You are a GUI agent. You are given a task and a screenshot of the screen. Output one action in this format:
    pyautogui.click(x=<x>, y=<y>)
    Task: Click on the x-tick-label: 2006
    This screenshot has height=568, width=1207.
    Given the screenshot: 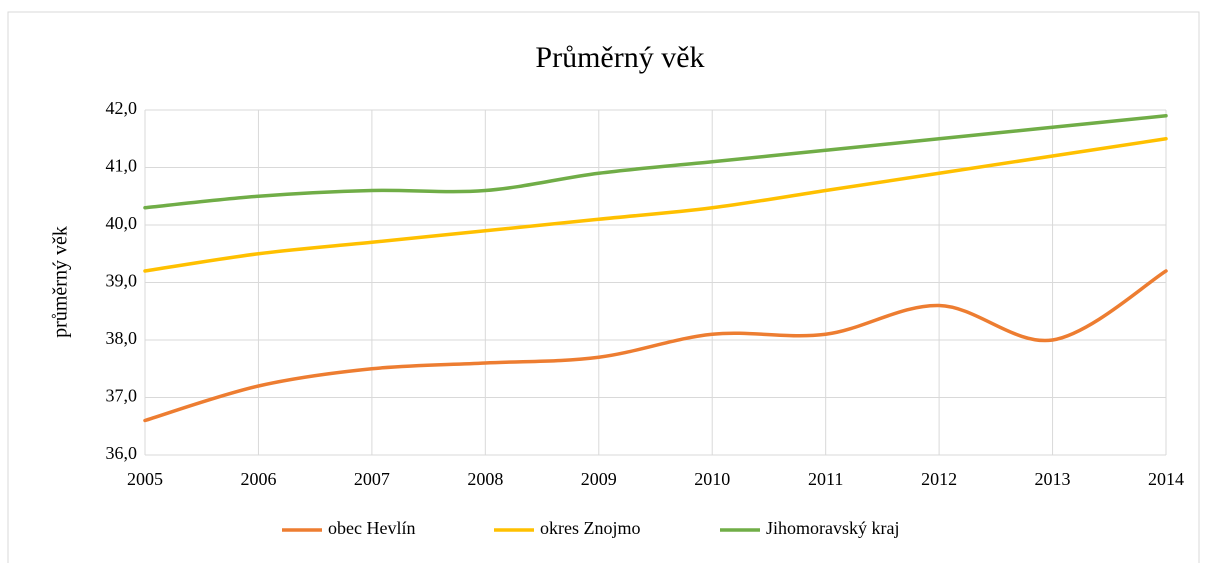 What is the action you would take?
    pyautogui.click(x=258, y=479)
    